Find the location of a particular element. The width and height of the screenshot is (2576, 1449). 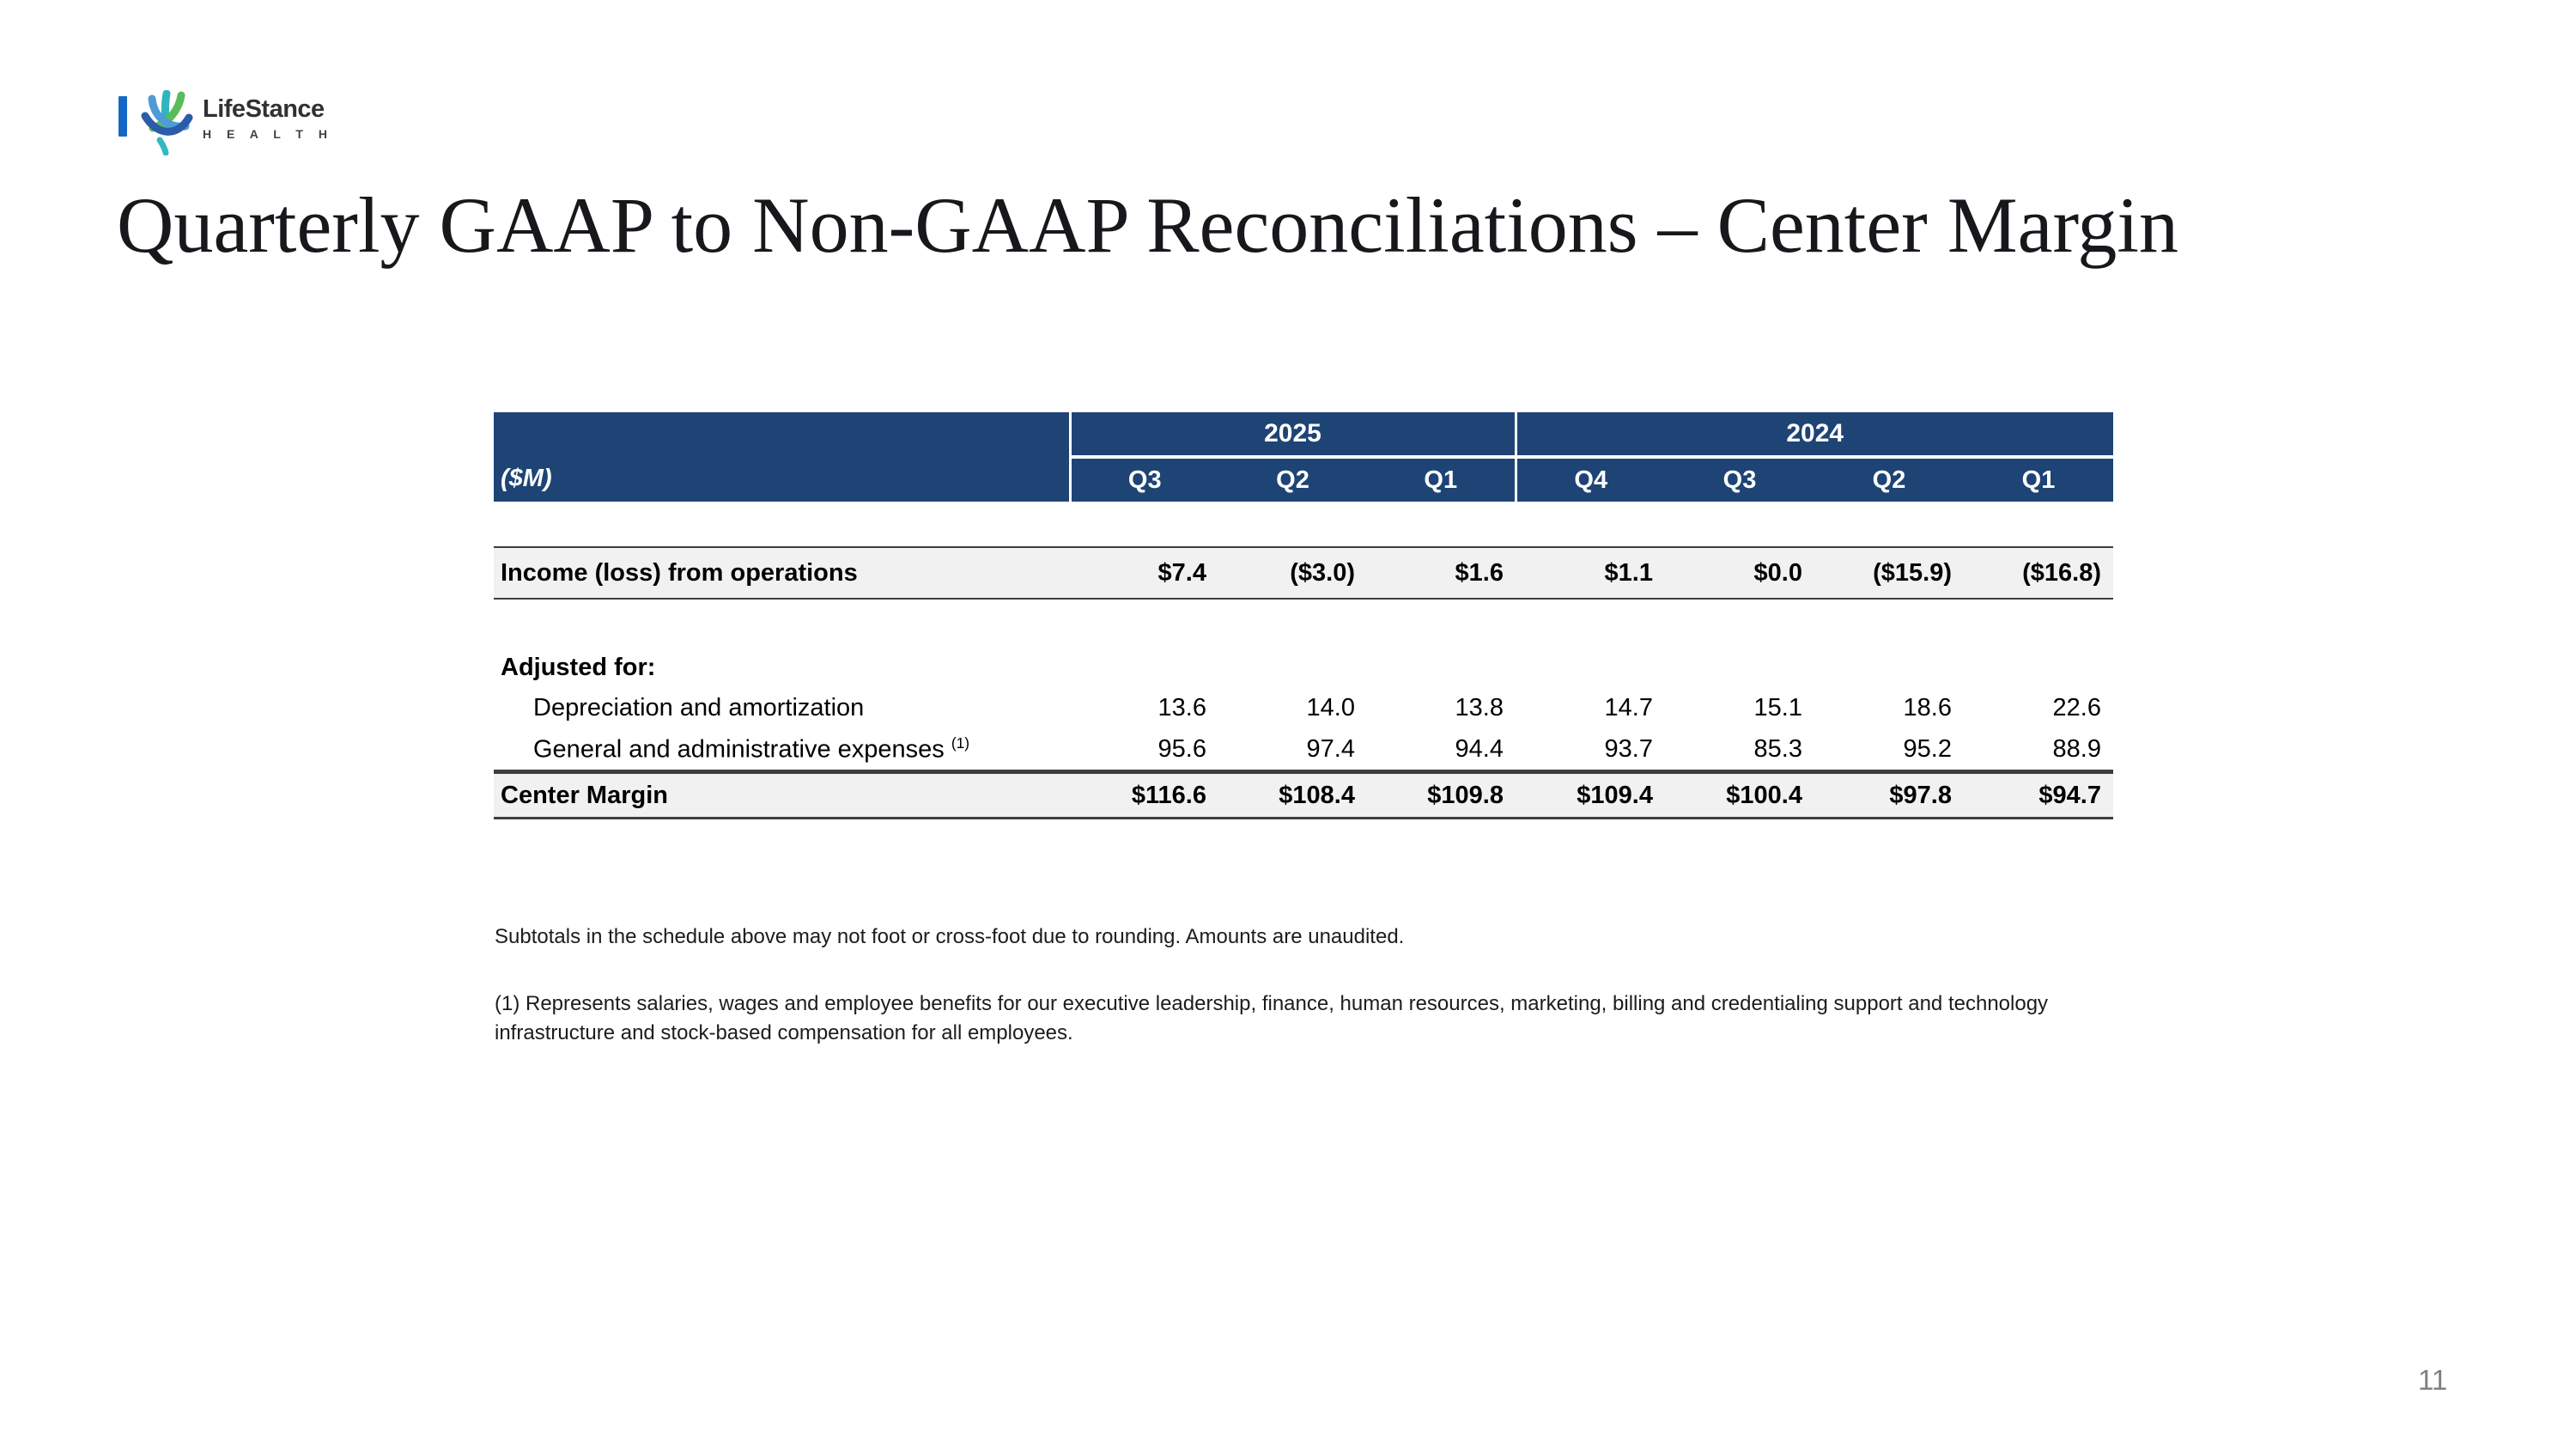

footnote-marker: (1) is located at coordinates (961, 743).